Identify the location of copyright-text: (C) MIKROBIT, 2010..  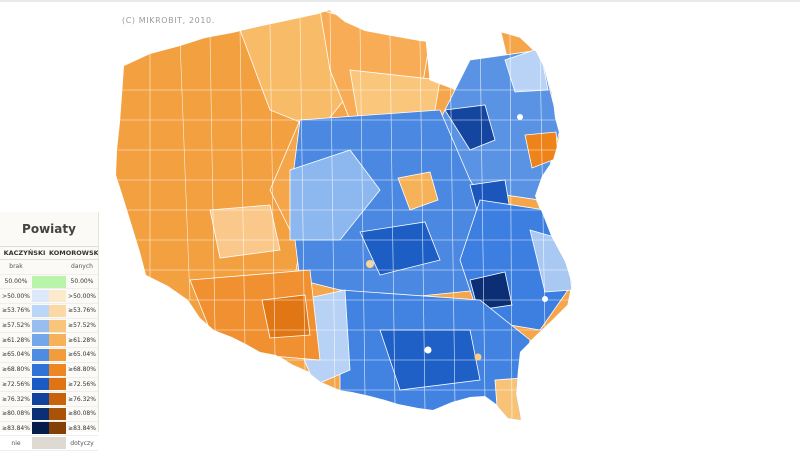
(168, 20).